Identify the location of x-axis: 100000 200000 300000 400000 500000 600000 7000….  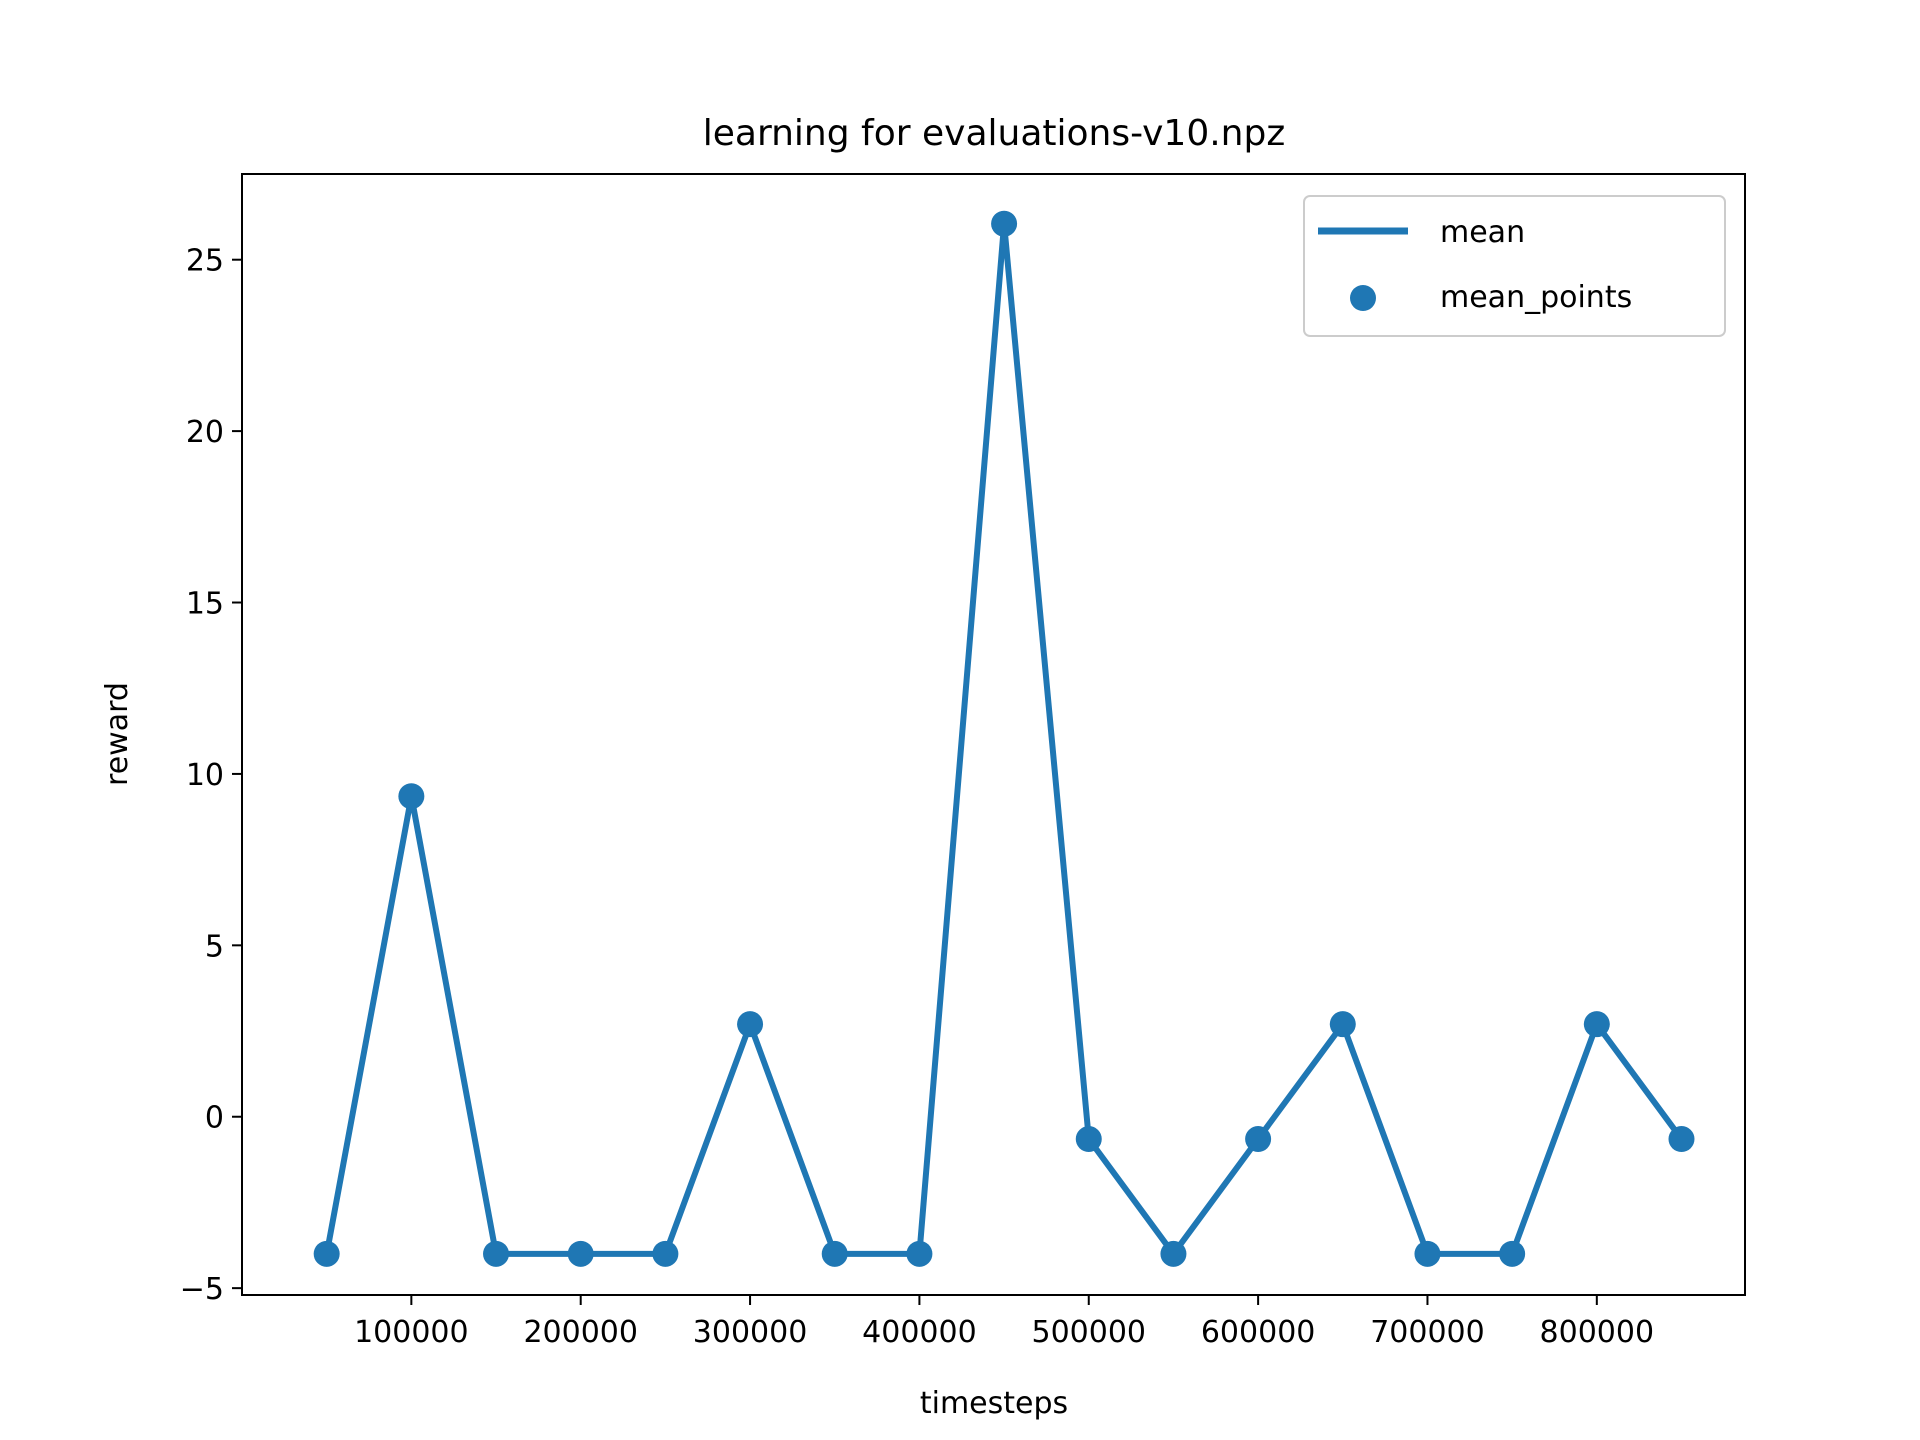
(1004, 1322).